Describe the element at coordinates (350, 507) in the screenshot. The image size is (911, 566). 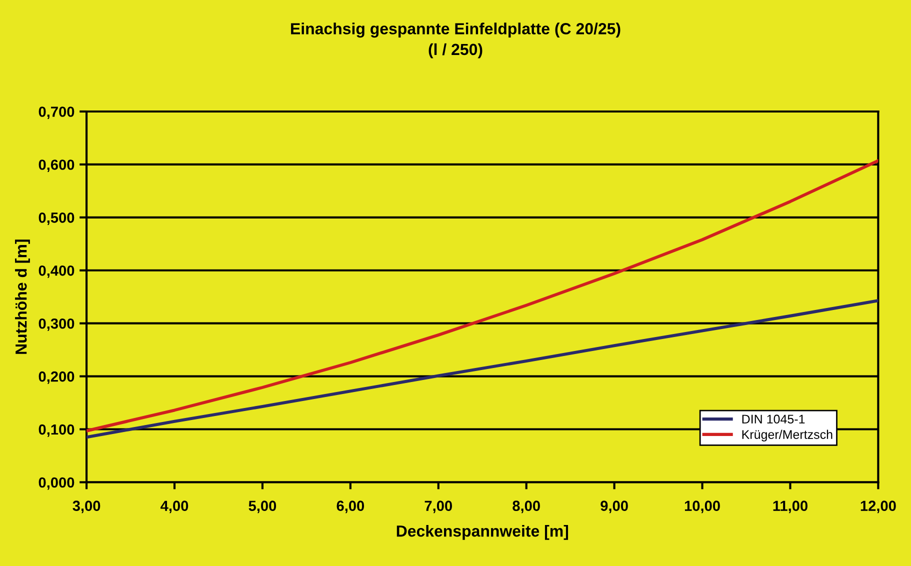
I see `x-tick-label: 6,00` at that location.